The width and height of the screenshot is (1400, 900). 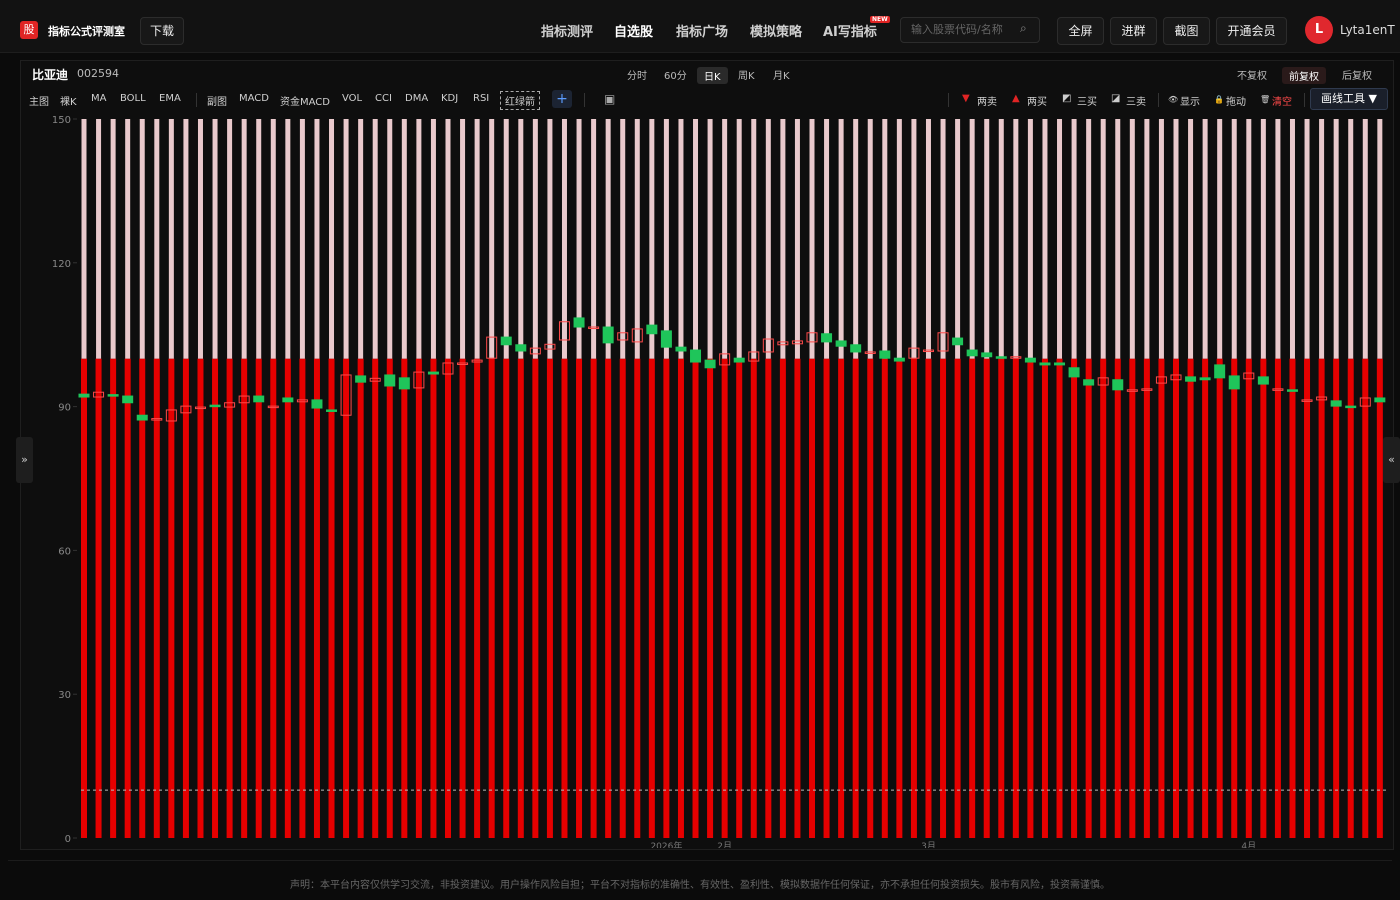 What do you see at coordinates (481, 98) in the screenshot?
I see `sub-indicator: RSI` at bounding box center [481, 98].